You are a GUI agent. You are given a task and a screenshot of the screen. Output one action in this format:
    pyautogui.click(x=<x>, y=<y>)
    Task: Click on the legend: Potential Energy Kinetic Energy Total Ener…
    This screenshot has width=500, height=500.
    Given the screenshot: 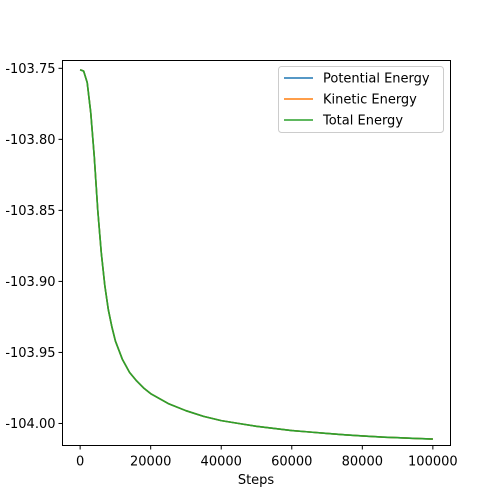 What is the action you would take?
    pyautogui.click(x=361, y=99)
    